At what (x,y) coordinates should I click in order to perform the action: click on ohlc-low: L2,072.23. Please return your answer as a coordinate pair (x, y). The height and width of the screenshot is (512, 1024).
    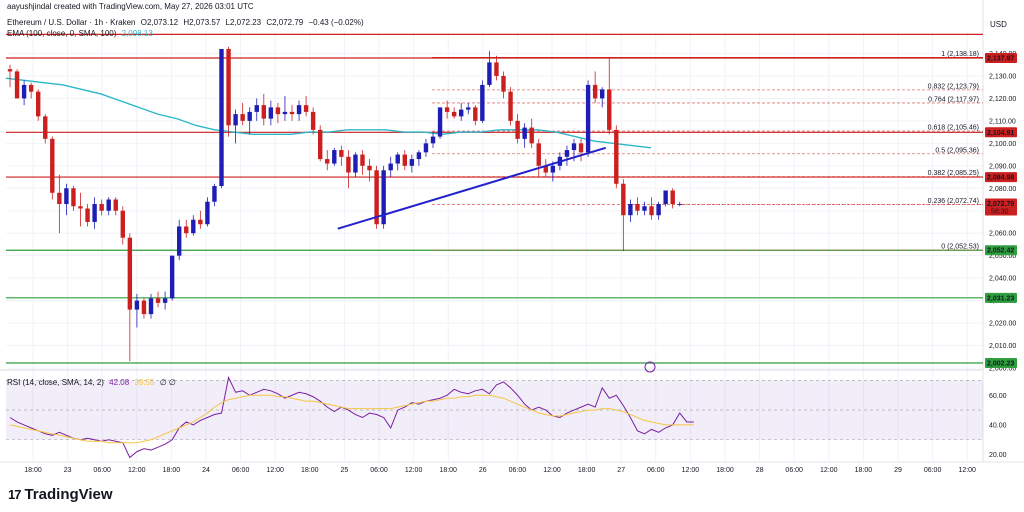
    Looking at the image, I should click on (243, 22).